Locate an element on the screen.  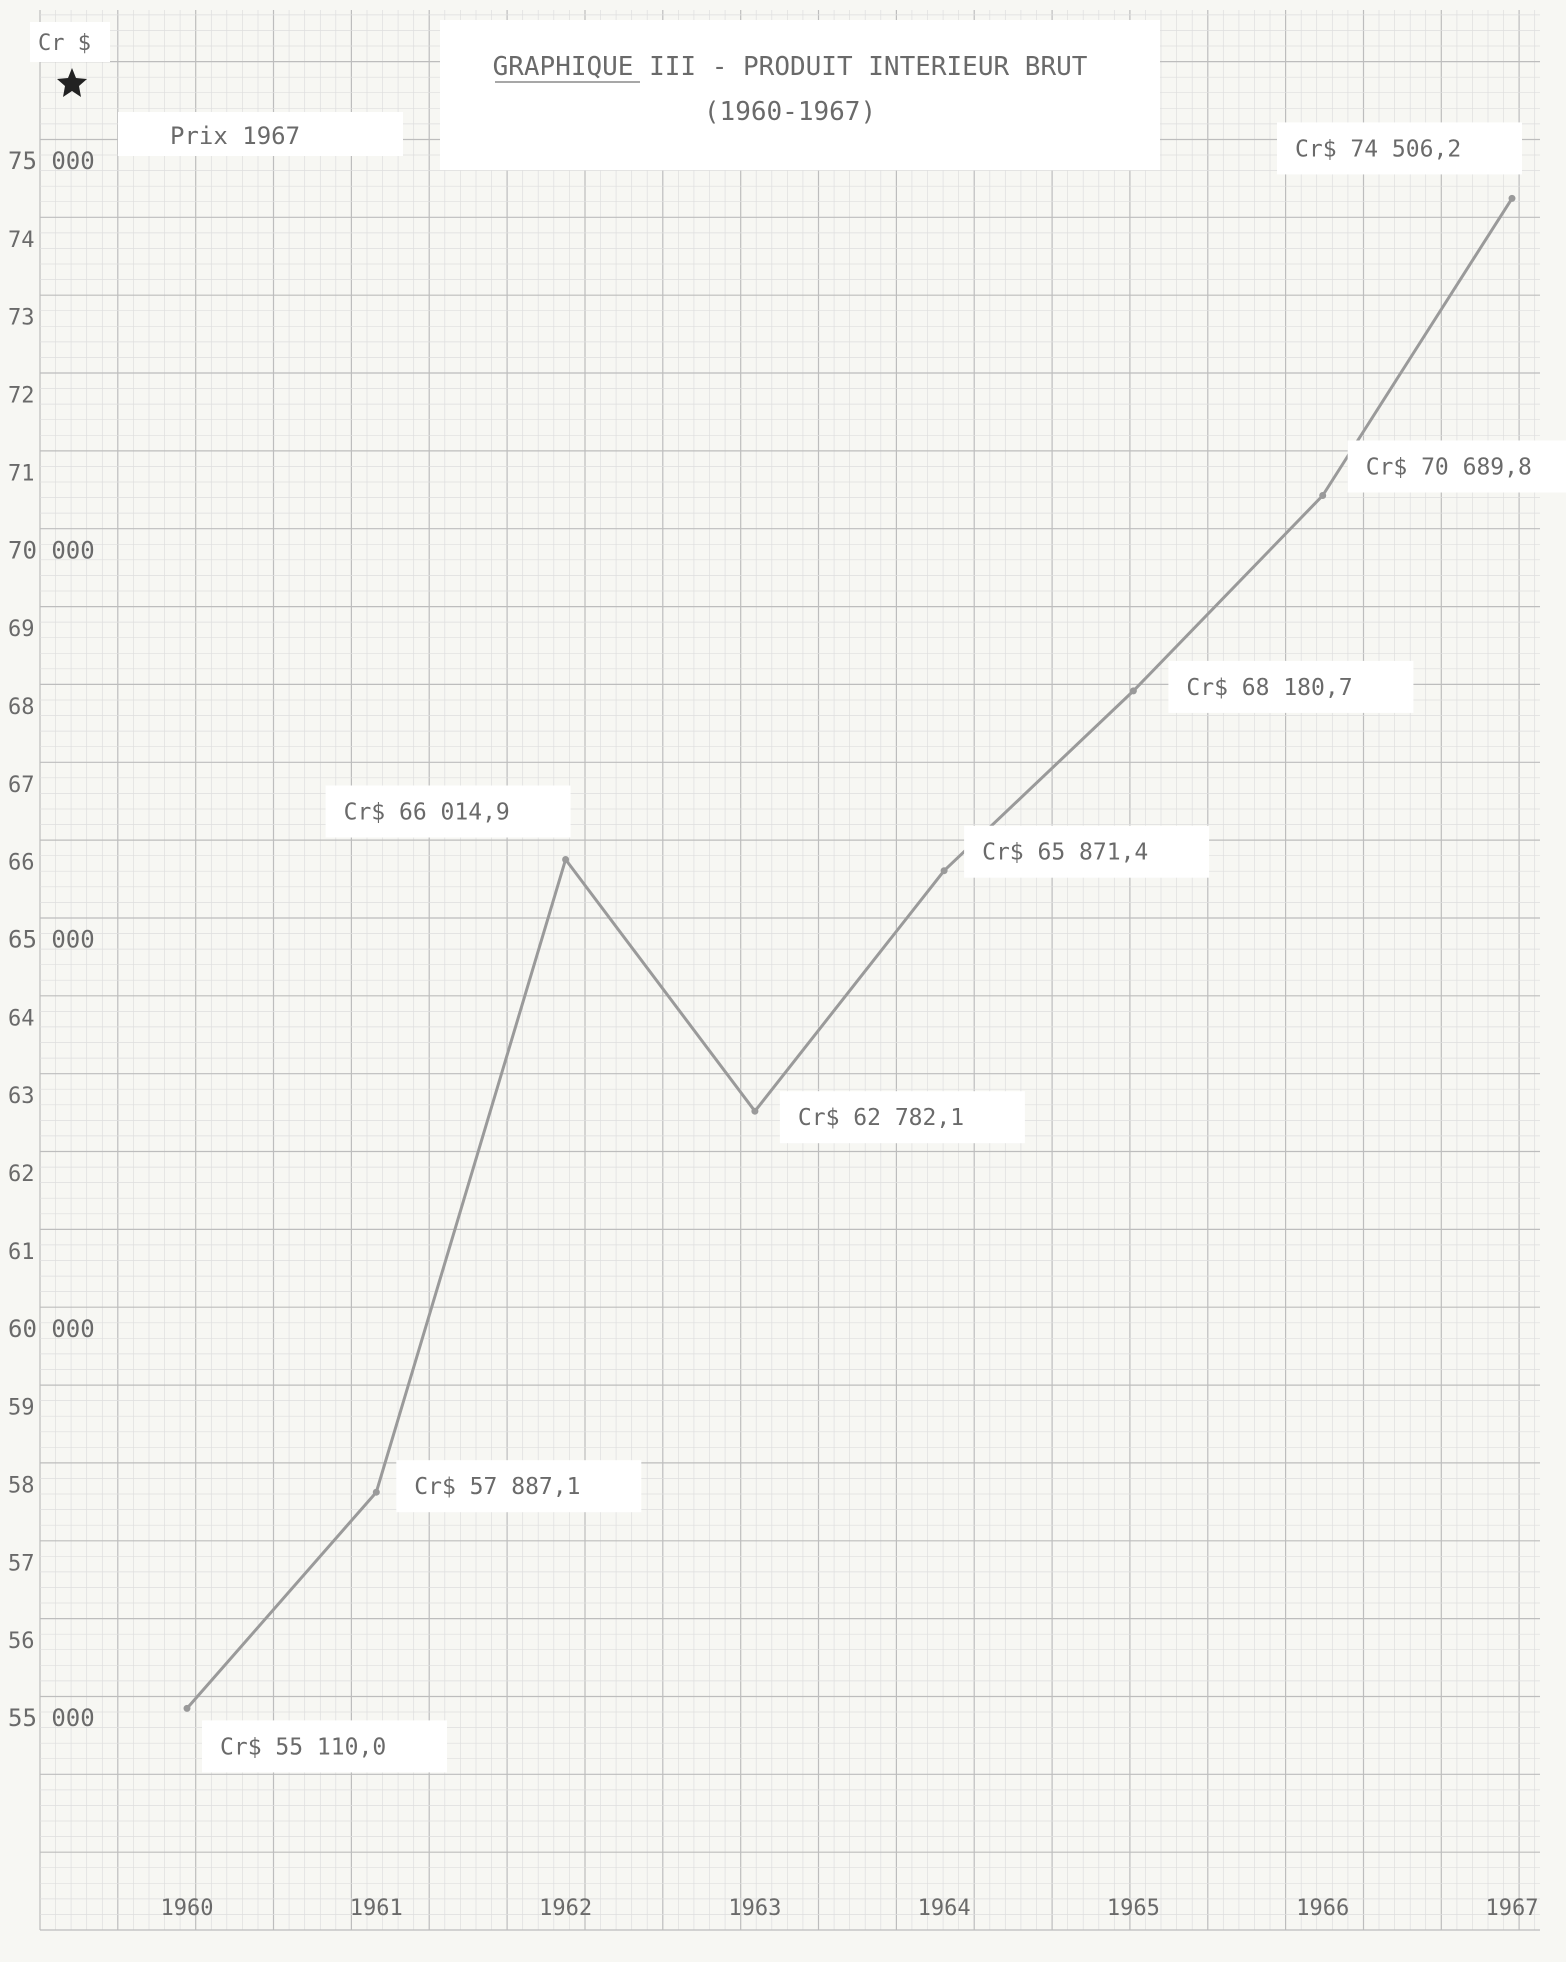
x-tick-label: 1960 is located at coordinates (187, 1908).